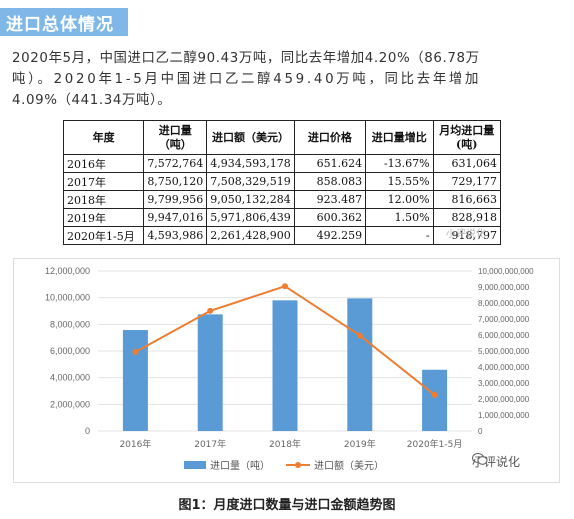  What do you see at coordinates (250, 181) in the screenshot?
I see `table-cell: 7,508,329,519` at bounding box center [250, 181].